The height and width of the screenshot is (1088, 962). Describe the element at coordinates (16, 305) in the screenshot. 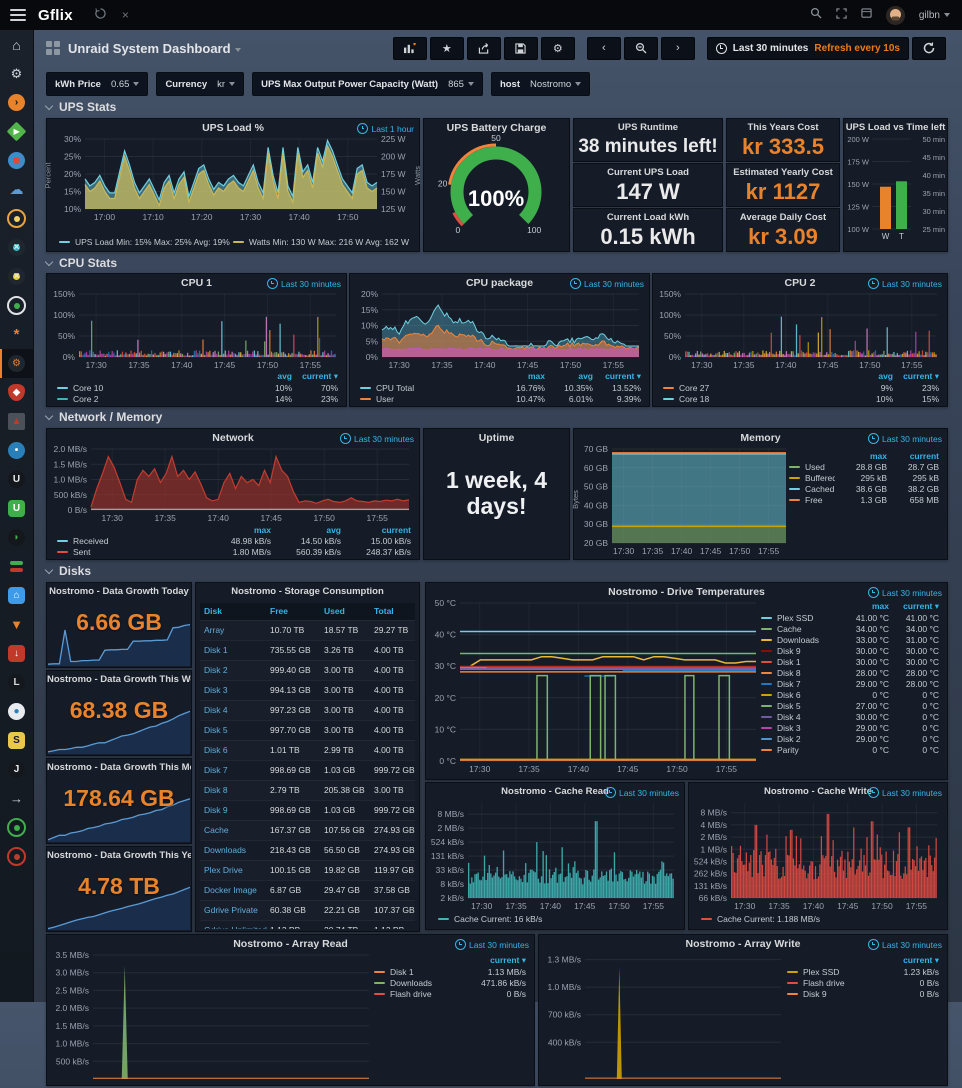

I see `app-tautulli-icon` at that location.